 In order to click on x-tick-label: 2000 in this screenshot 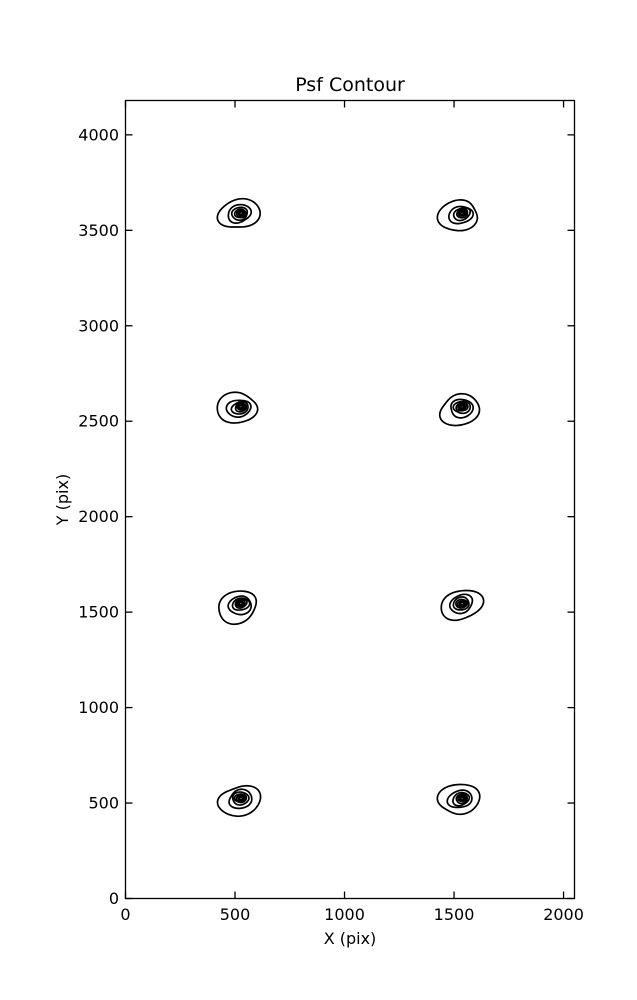, I will do `click(563, 914)`.